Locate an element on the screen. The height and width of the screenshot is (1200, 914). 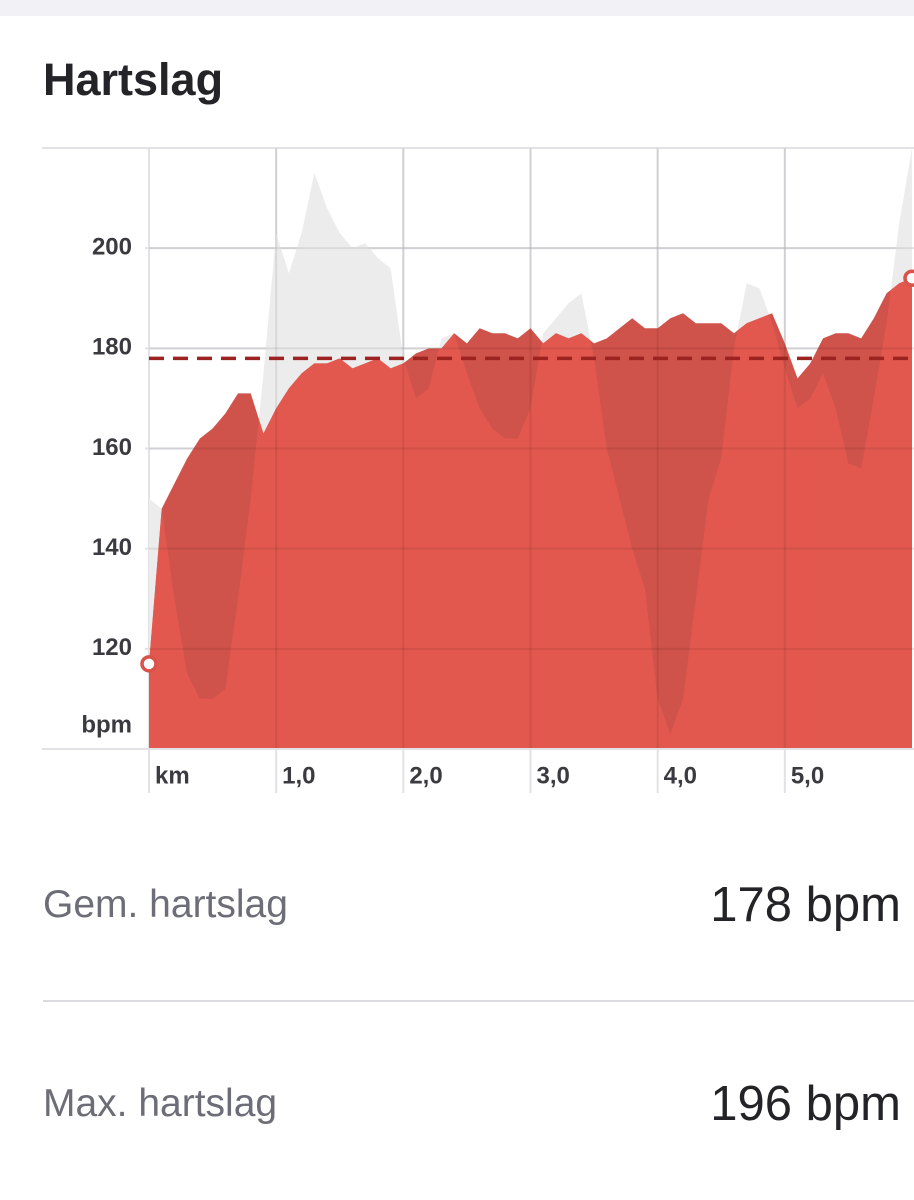
y-tick-label: 200 is located at coordinates (112, 247).